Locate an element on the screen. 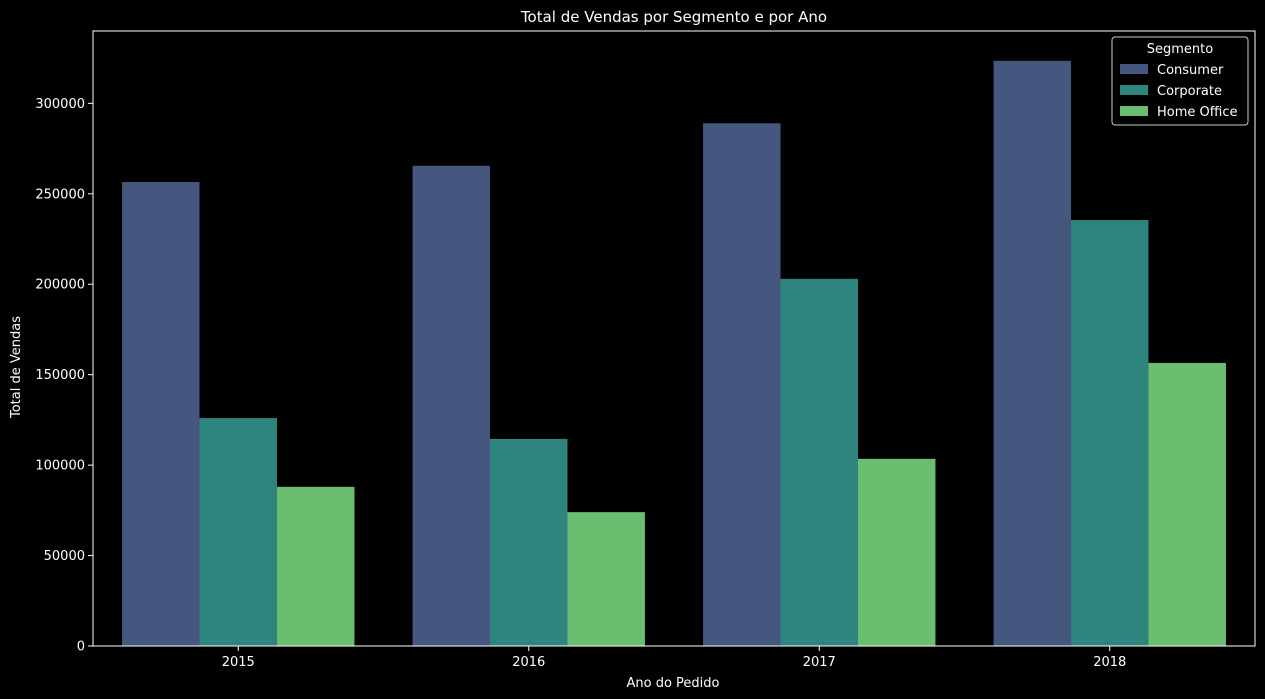 Image resolution: width=1265 pixels, height=699 pixels. bar-home-office-2018 is located at coordinates (1187, 504).